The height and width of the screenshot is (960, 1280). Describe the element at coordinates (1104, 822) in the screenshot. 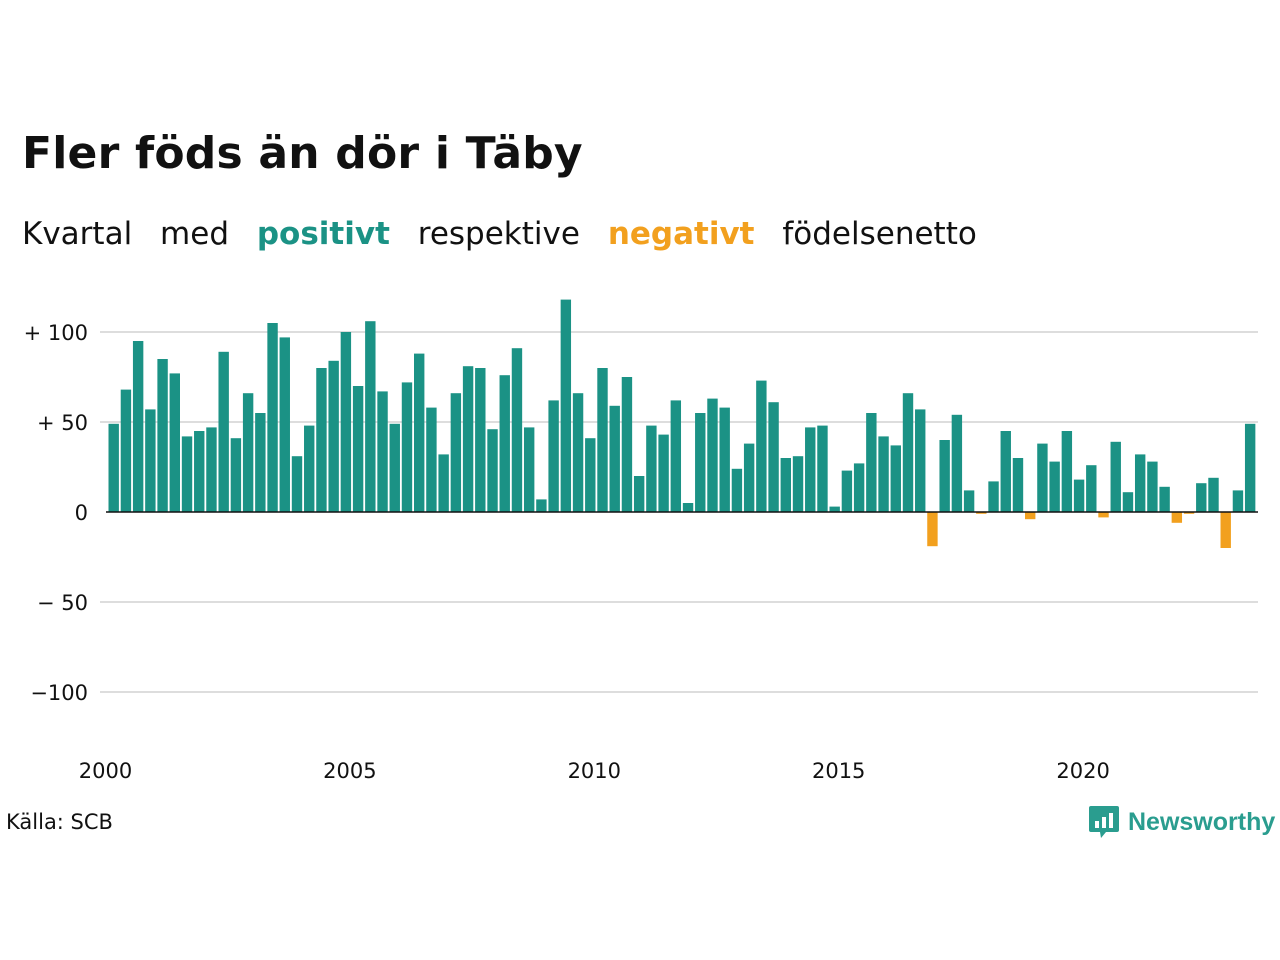

I see `bar-chart-speech-bubble-icon` at that location.